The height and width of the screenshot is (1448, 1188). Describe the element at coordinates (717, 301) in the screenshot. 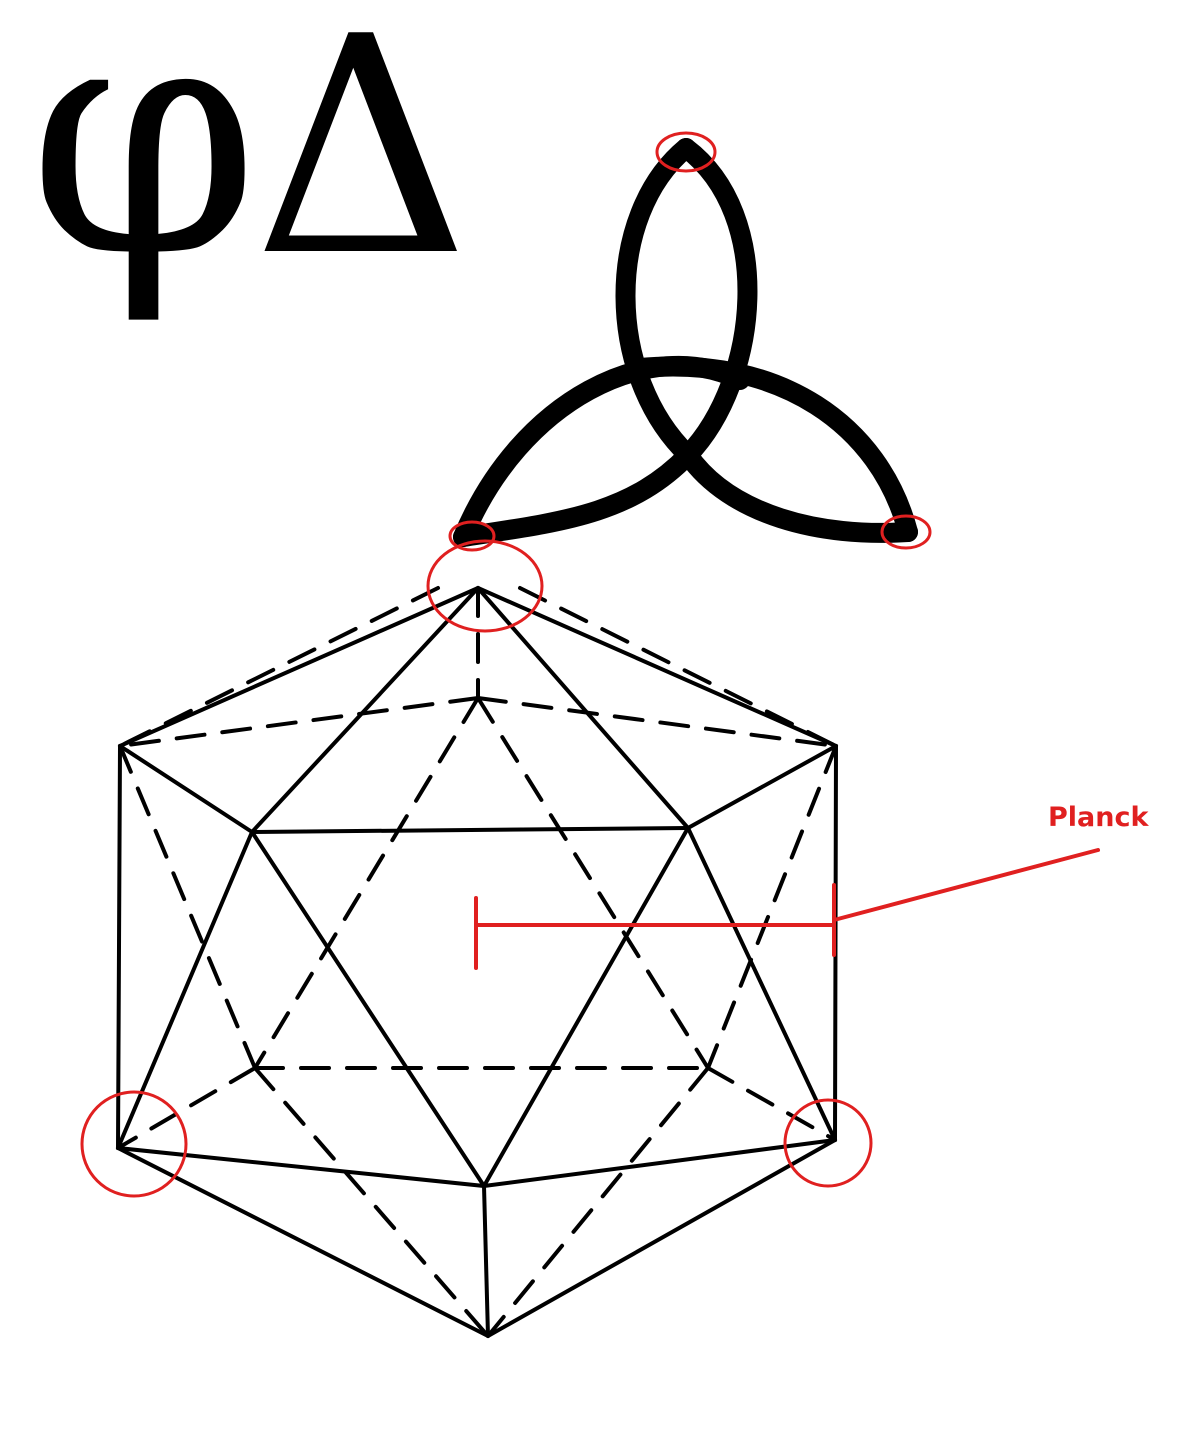

I see `triquetra-top-right-arc` at that location.